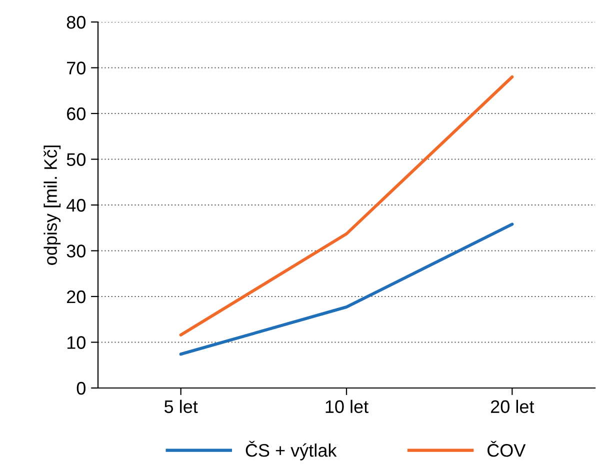 Image resolution: width=611 pixels, height=468 pixels. Describe the element at coordinates (81, 388) in the screenshot. I see `y-tick-label: 0` at that location.